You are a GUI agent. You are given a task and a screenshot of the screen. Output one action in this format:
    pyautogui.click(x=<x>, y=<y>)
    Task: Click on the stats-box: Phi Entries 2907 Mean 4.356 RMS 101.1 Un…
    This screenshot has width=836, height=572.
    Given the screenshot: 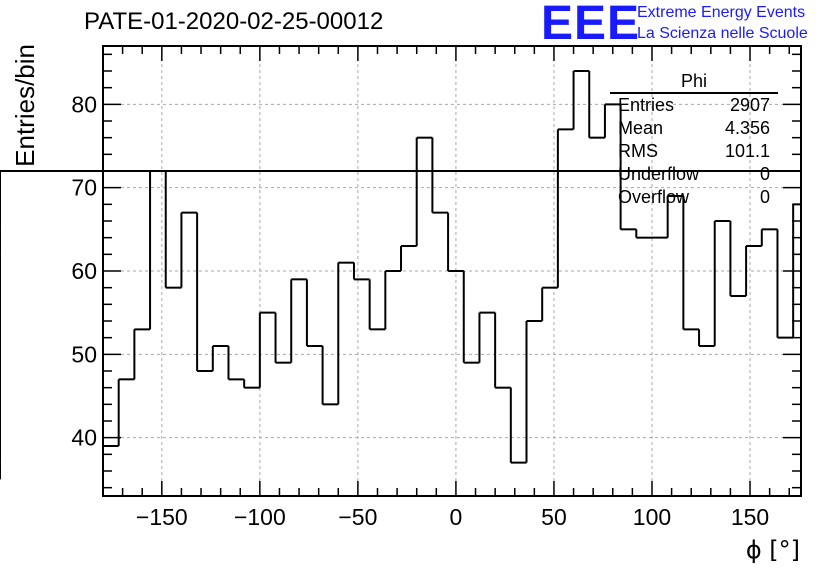 What is the action you would take?
    pyautogui.click(x=694, y=139)
    